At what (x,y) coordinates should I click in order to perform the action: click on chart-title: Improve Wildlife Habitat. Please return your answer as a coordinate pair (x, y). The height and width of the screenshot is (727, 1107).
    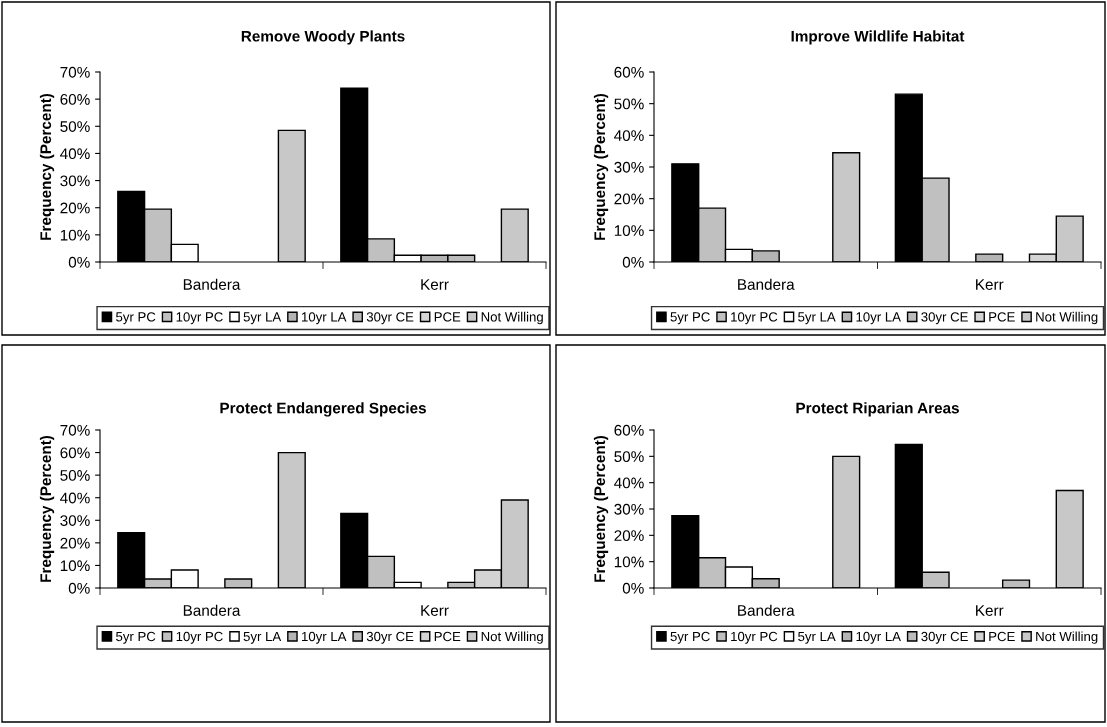
    Looking at the image, I should click on (878, 37).